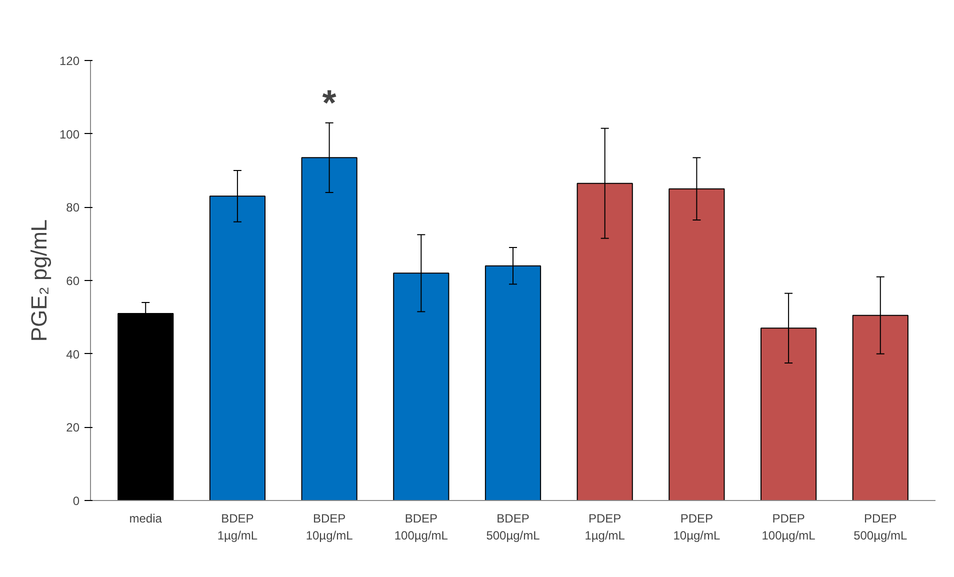 Image resolution: width=954 pixels, height=577 pixels. What do you see at coordinates (73, 207) in the screenshot?
I see `y-tick-label: 80` at bounding box center [73, 207].